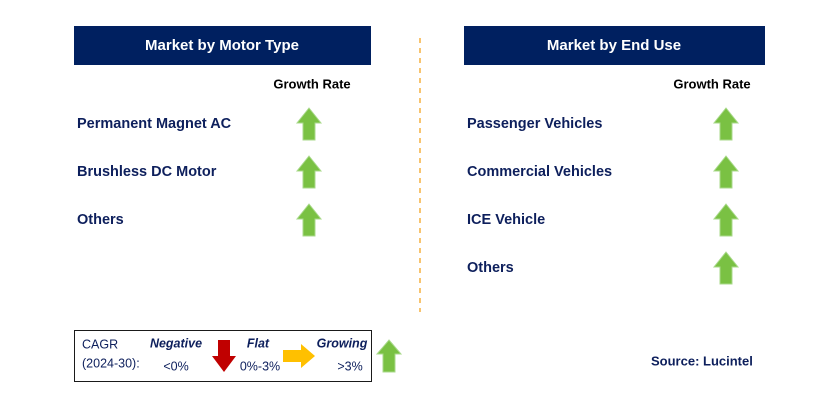 The height and width of the screenshot is (406, 829). I want to click on item-label: ICE Vehicle, so click(506, 220).